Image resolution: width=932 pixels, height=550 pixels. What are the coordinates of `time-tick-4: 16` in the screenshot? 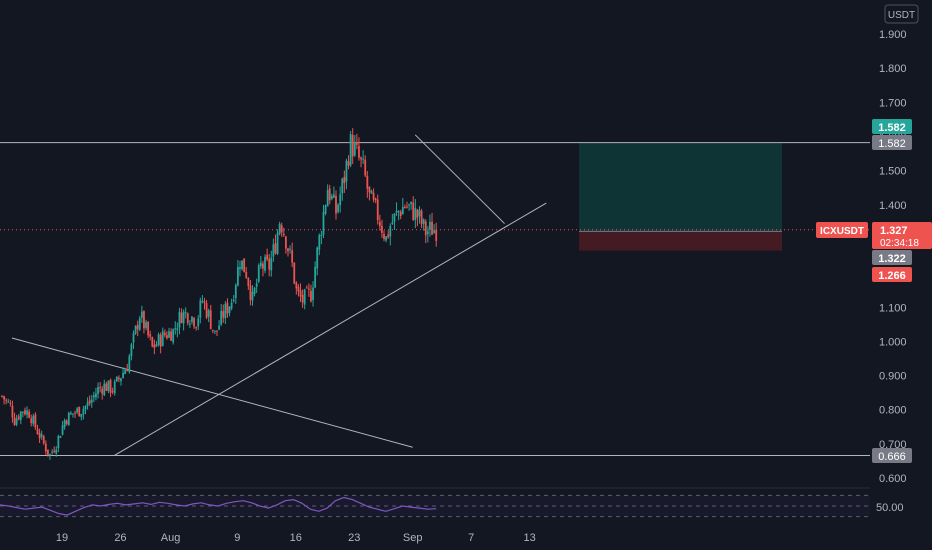 It's located at (296, 538).